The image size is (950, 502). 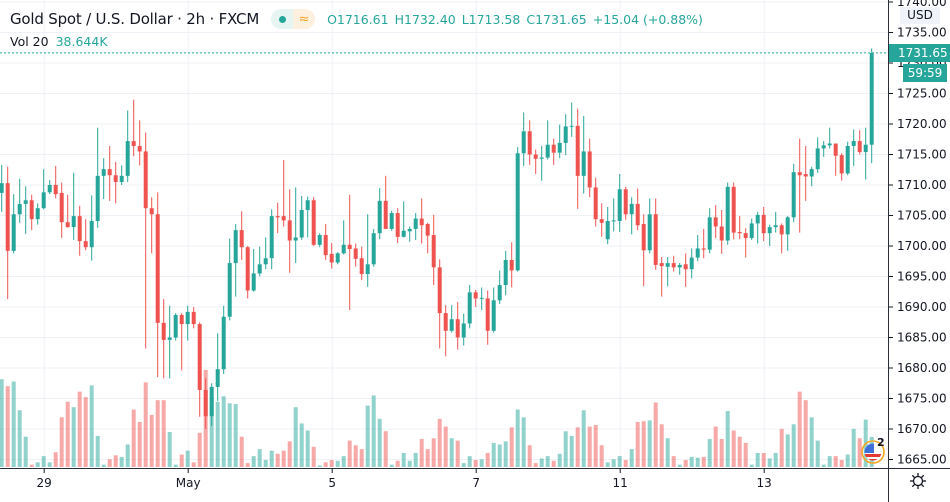 What do you see at coordinates (922, 460) in the screenshot?
I see `price-tick-label: 1665.00` at bounding box center [922, 460].